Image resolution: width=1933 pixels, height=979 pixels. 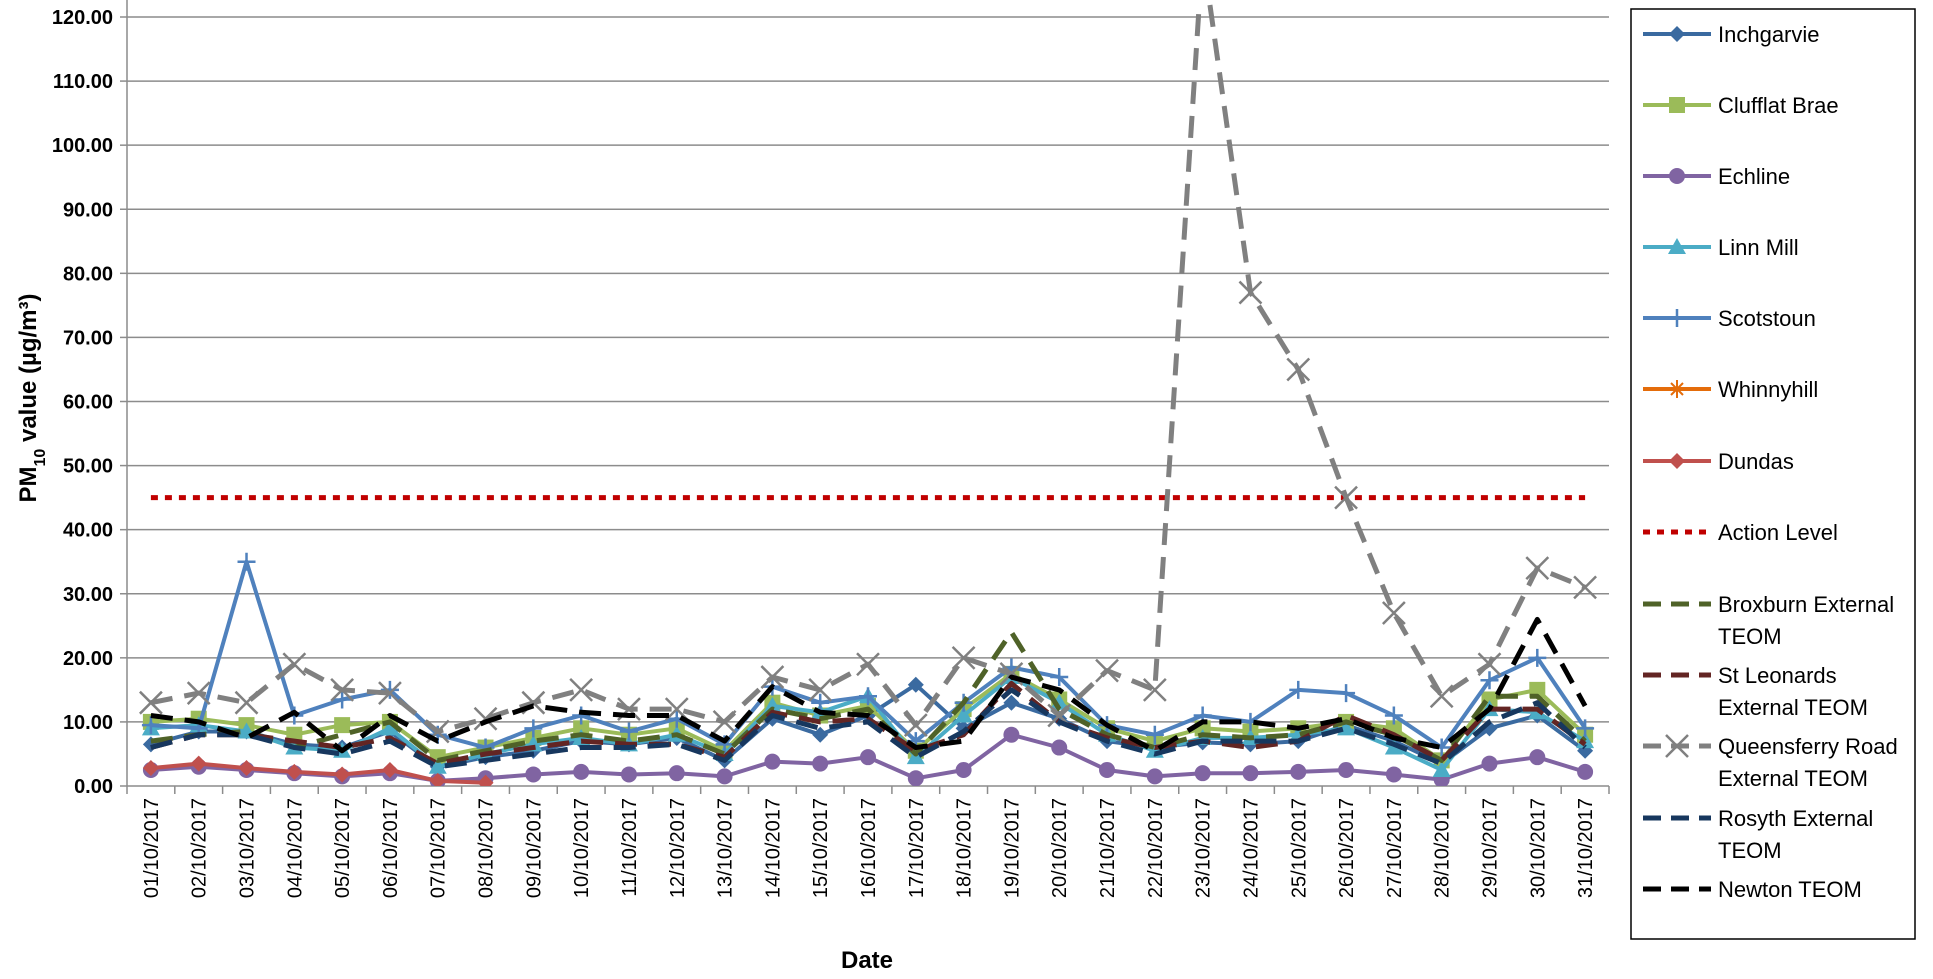 I want to click on series-broxburn-external-teom, so click(x=868, y=696).